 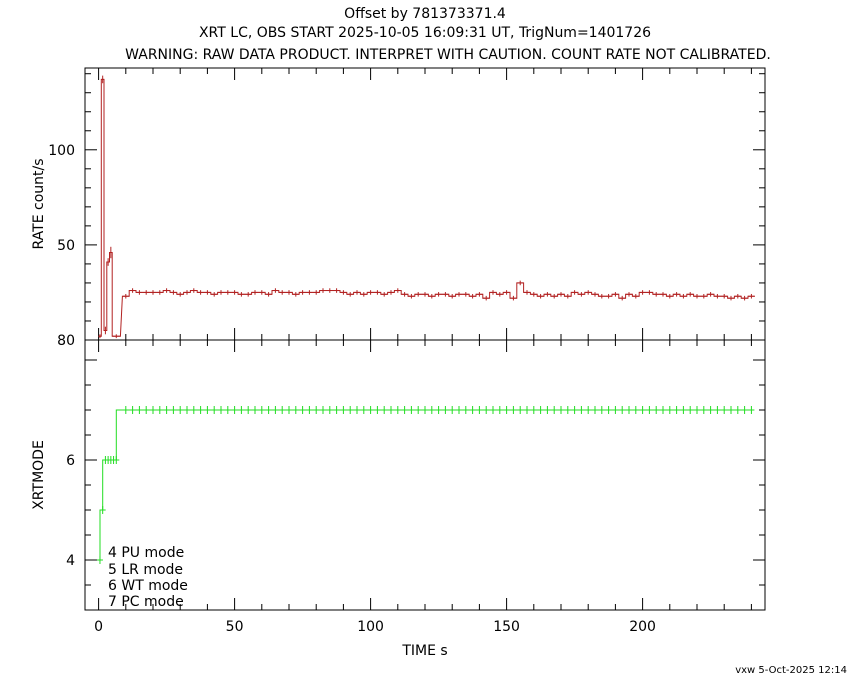 What do you see at coordinates (39, 203) in the screenshot?
I see `rate-axis-title: RATE count/s` at bounding box center [39, 203].